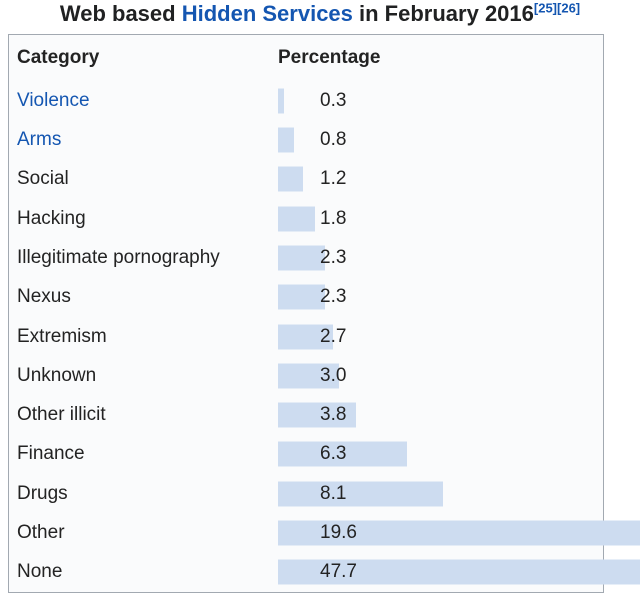 The image size is (640, 602). I want to click on title-references: [25][26], so click(557, 8).